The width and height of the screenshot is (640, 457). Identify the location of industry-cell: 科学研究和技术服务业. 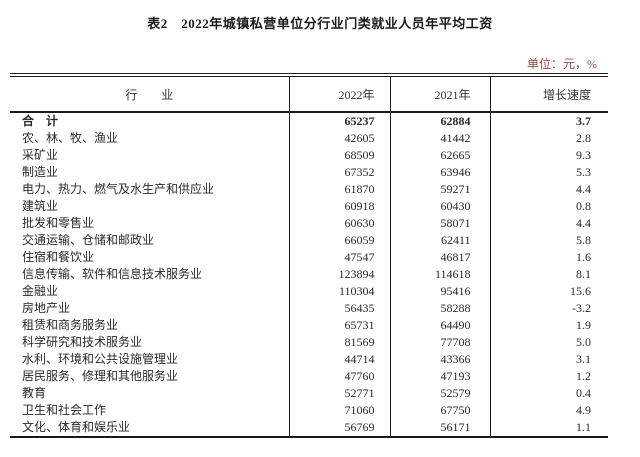
(82, 342).